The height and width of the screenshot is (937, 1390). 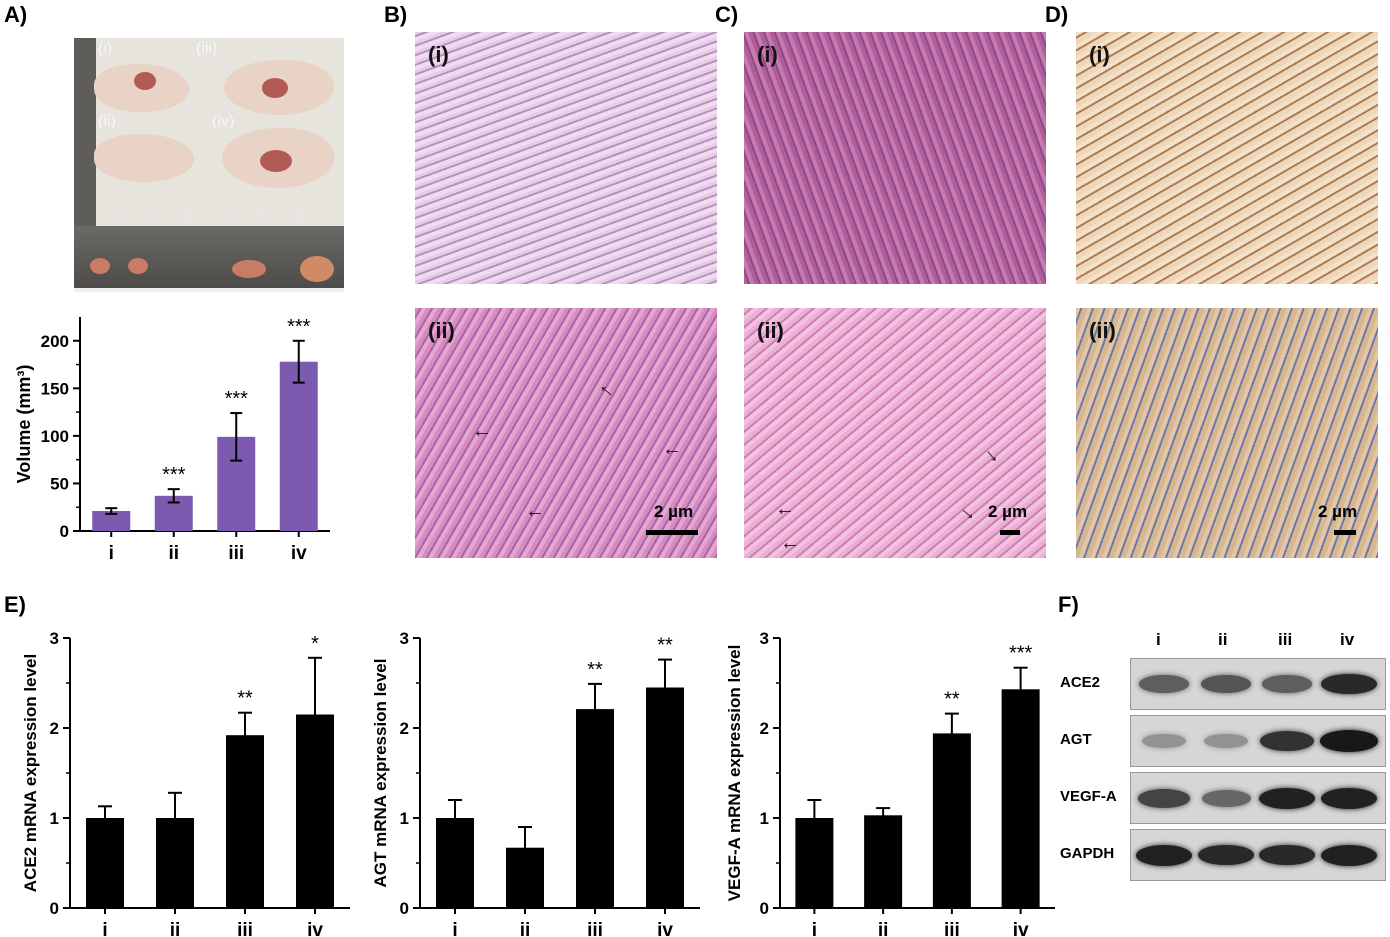 What do you see at coordinates (1088, 796) in the screenshot?
I see `blot-row-label: VEGF-A` at bounding box center [1088, 796].